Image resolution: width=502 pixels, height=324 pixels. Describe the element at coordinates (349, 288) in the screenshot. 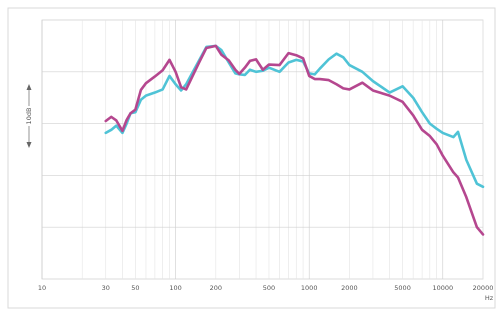

I see `x-tick-label: 2000` at that location.